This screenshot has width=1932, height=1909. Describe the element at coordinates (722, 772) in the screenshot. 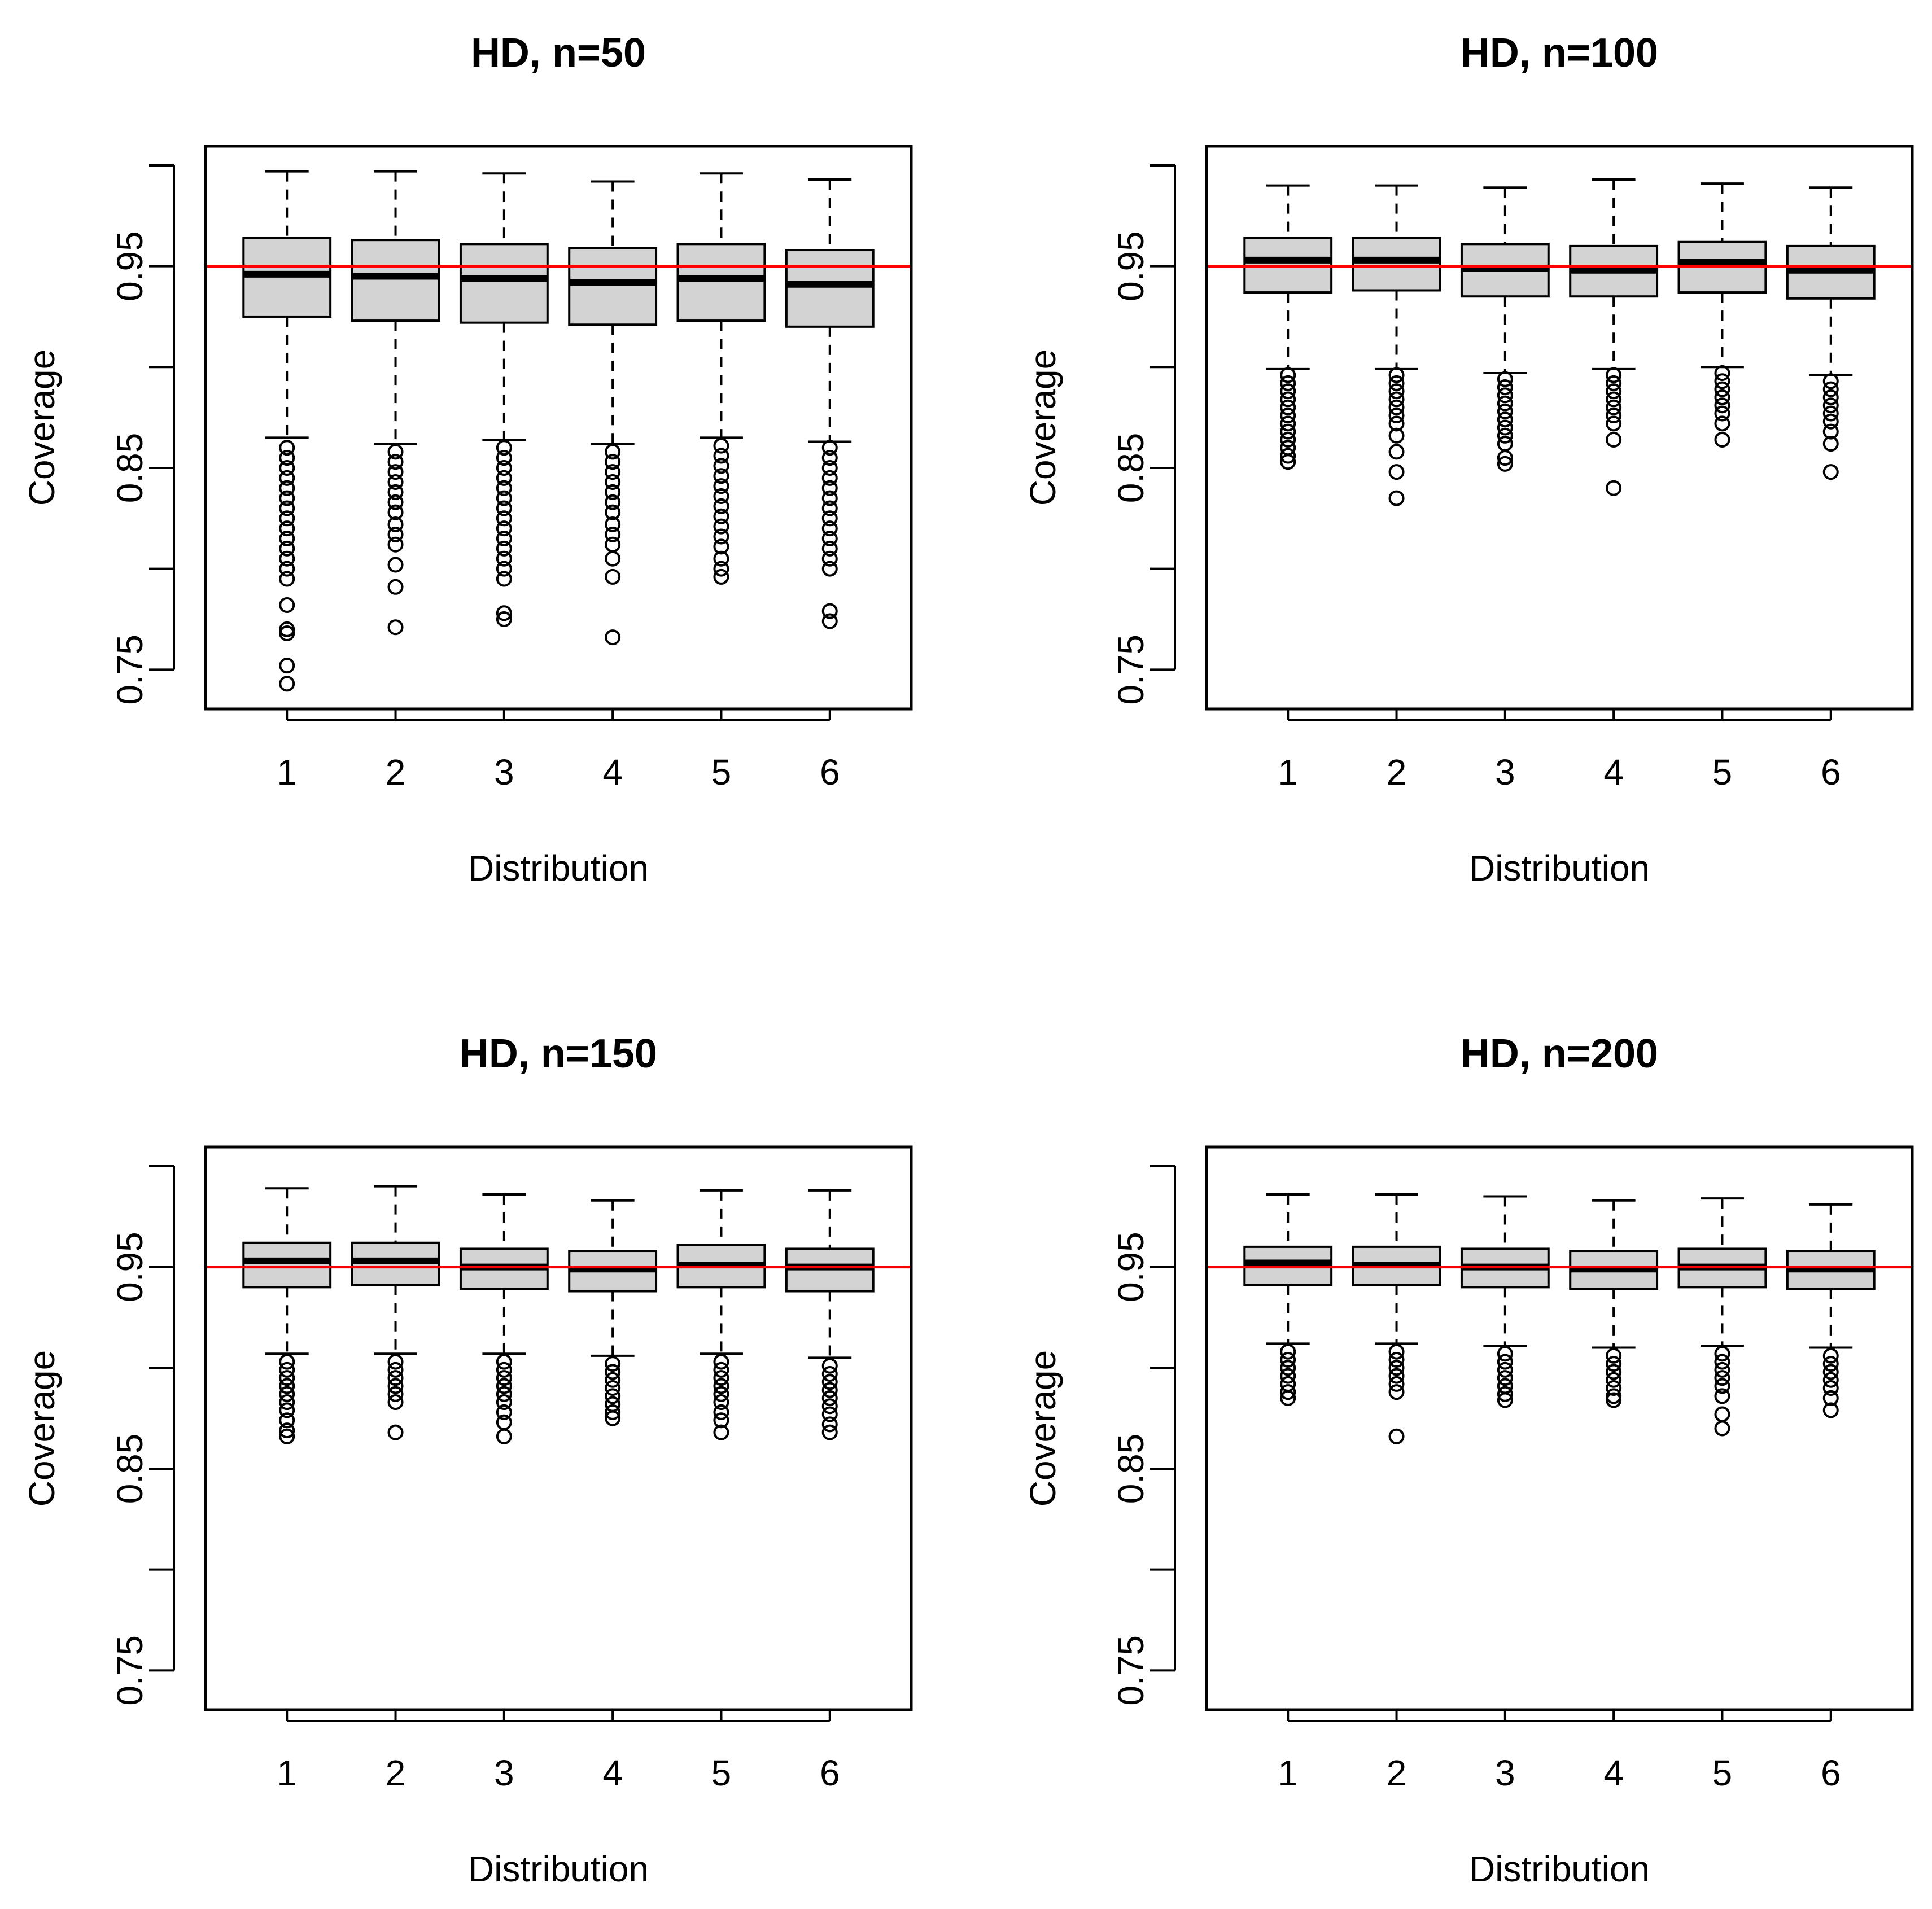

I see `x-tick-label: 5` at that location.